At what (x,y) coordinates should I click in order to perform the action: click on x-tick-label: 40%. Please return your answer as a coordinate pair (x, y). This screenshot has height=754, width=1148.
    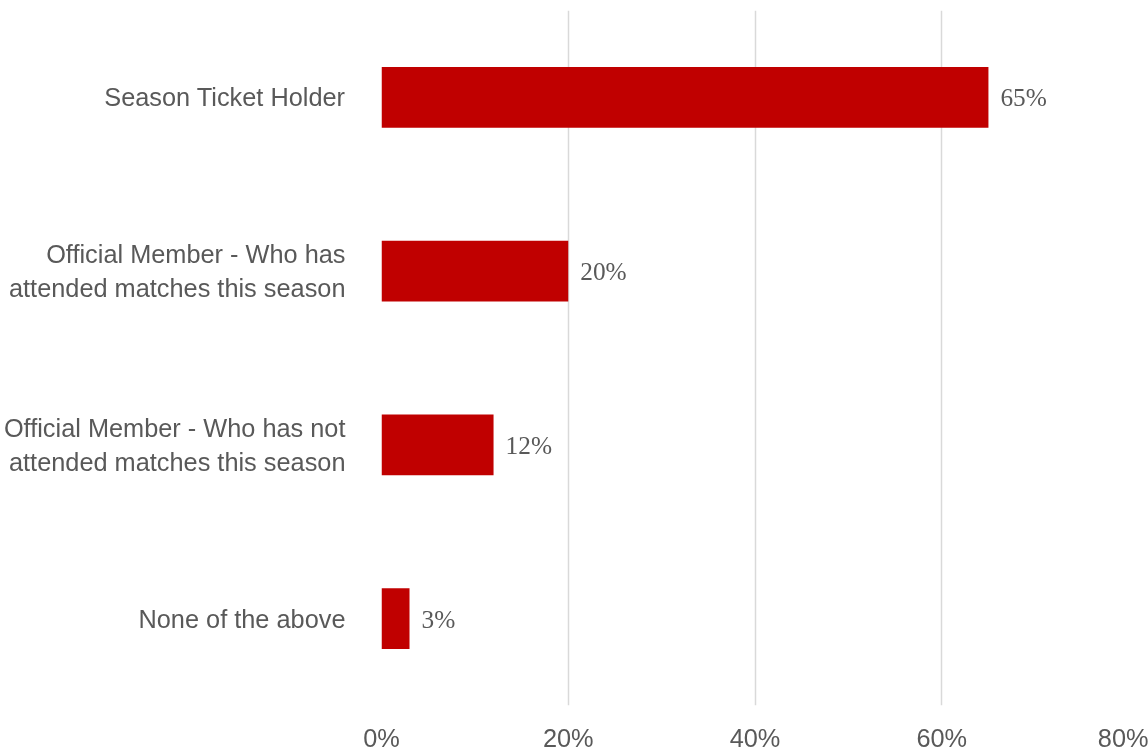
    Looking at the image, I should click on (755, 737).